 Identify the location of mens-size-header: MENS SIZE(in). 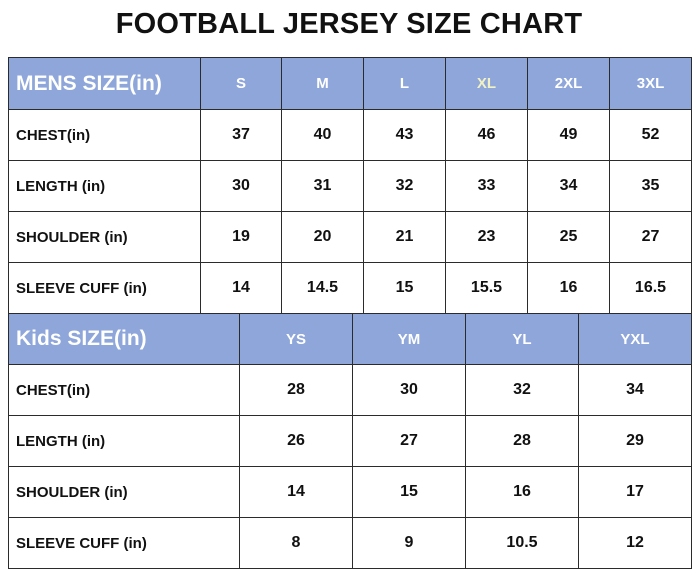
(104, 83).